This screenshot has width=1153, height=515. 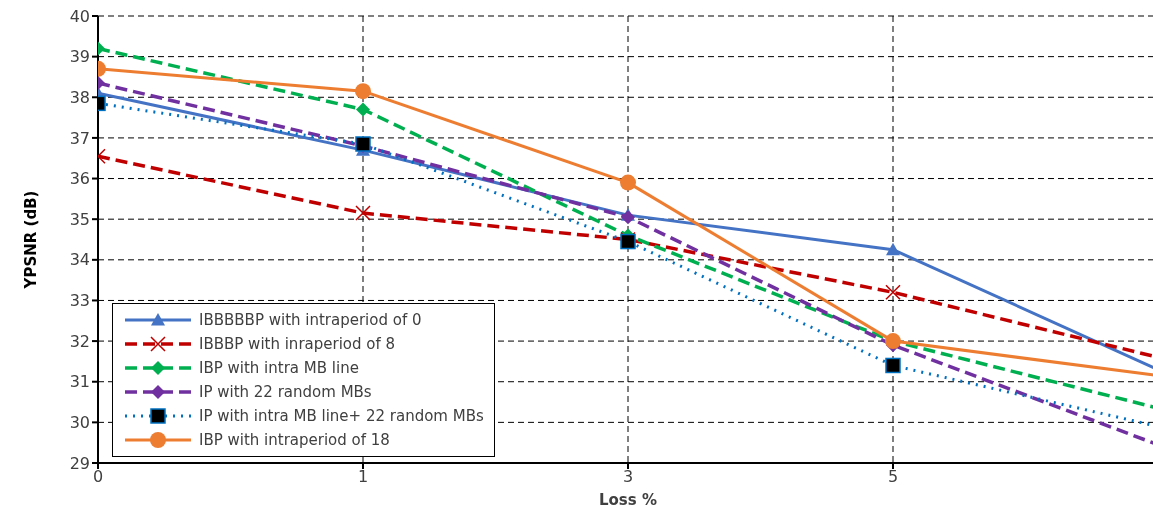 What do you see at coordinates (297, 344) in the screenshot?
I see `legend-label: IBBBP with inraperiod of 8` at bounding box center [297, 344].